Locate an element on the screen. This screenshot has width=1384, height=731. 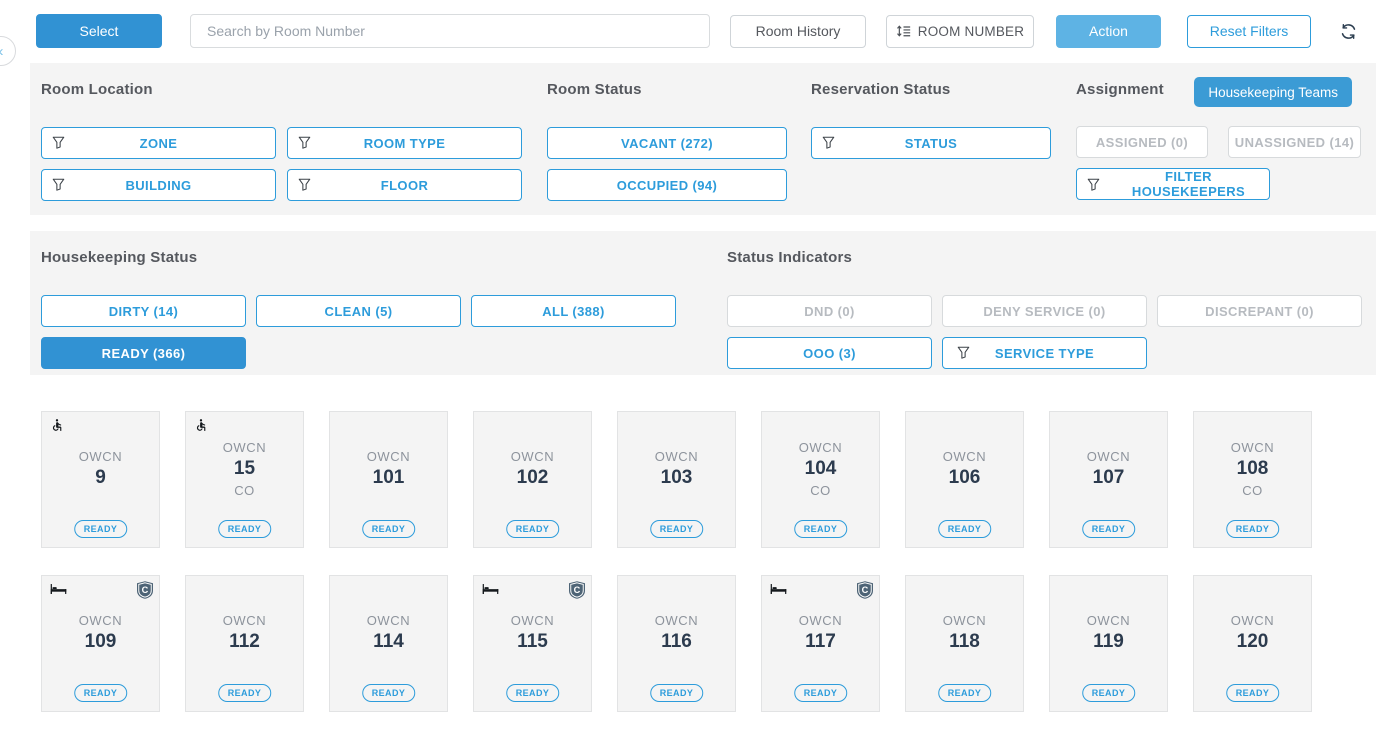
room-number: 104 is located at coordinates (820, 468).